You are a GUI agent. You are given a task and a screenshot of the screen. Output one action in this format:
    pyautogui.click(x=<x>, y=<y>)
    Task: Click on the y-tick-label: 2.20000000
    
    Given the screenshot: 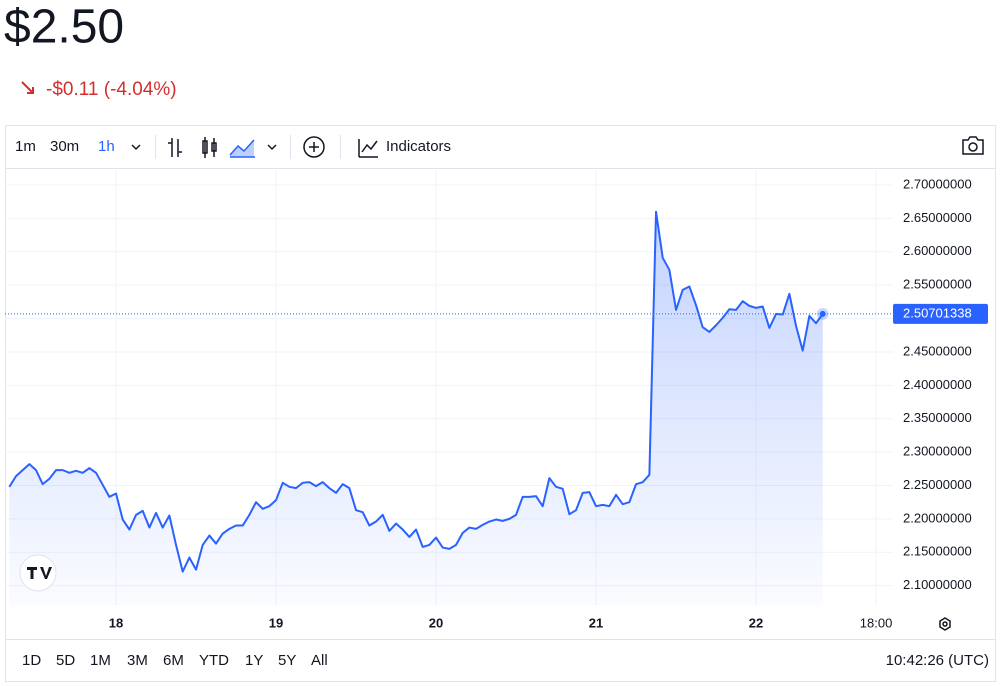 What is the action you would take?
    pyautogui.click(x=937, y=517)
    